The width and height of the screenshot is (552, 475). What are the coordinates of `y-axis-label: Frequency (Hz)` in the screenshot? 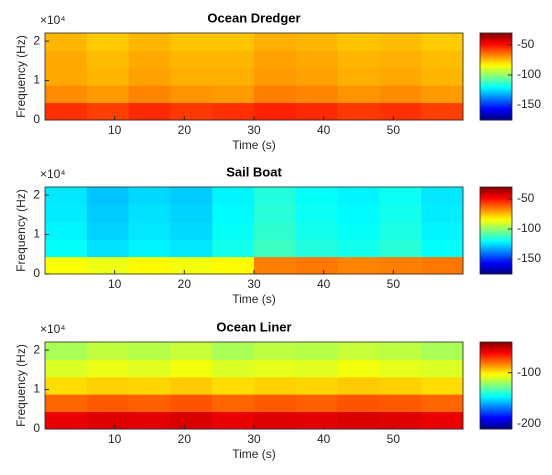 It's located at (21, 76).